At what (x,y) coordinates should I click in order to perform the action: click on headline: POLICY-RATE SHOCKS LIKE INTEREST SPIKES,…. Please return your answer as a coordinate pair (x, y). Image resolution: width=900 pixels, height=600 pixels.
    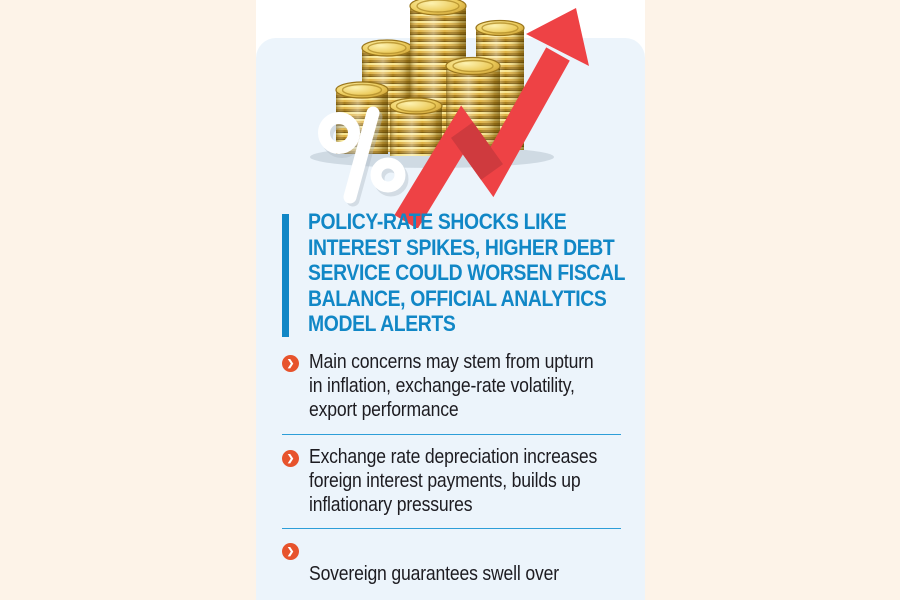
    Looking at the image, I should click on (467, 272).